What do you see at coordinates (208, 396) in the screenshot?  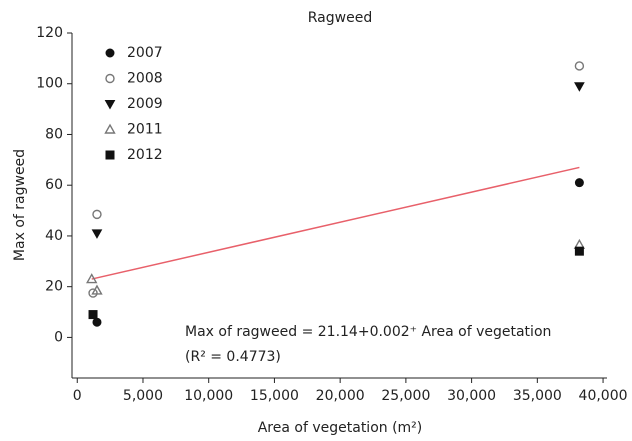 I see `x-tick-label: 10,000` at bounding box center [208, 396].